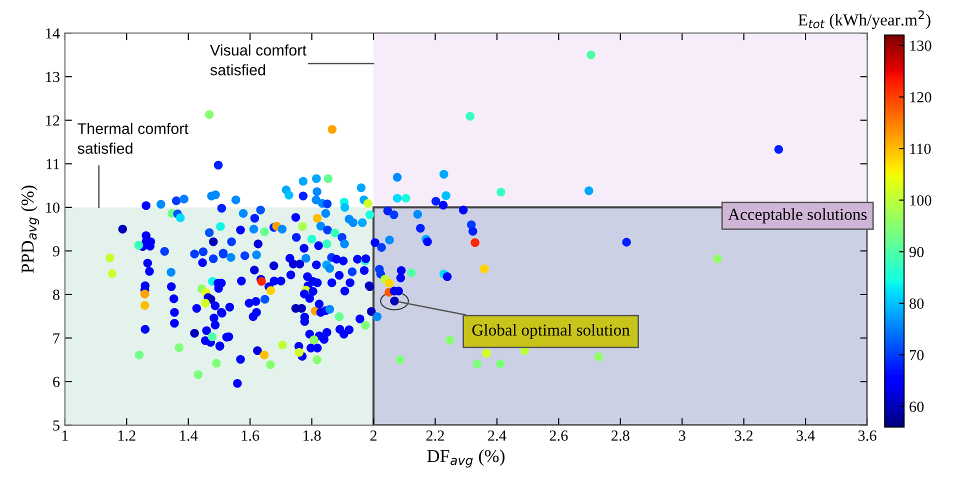 This screenshot has width=969, height=487. Describe the element at coordinates (53, 77) in the screenshot. I see `y-tick-label: 13` at that location.